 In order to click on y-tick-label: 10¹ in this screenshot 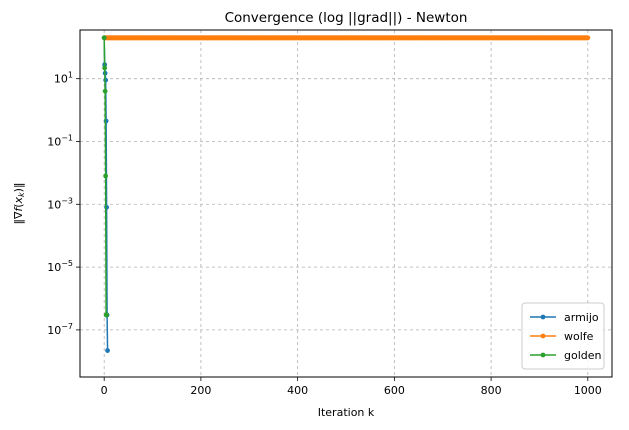, I will do `click(63, 78)`.